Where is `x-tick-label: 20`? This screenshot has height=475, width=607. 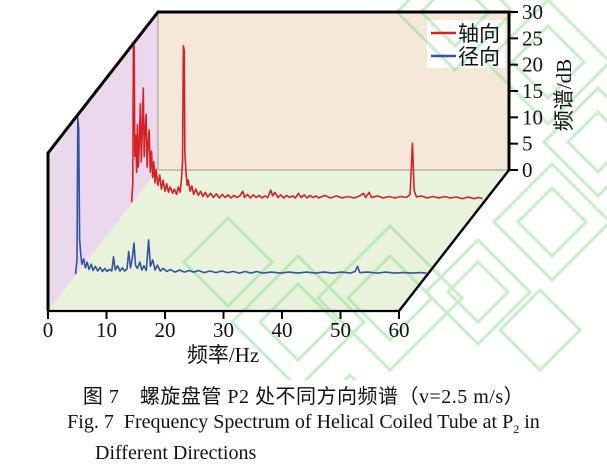 x-tick-label: 20 is located at coordinates (165, 330).